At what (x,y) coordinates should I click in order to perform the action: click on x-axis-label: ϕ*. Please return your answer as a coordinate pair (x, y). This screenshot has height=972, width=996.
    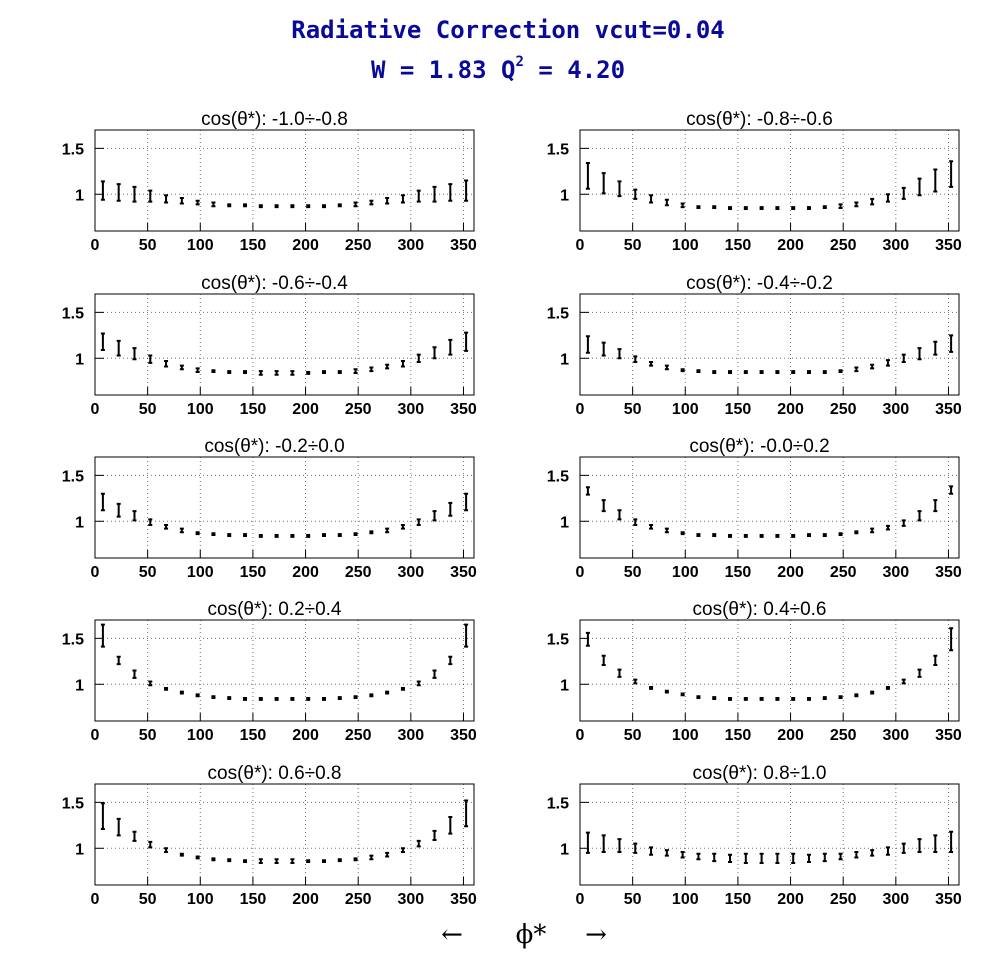
    Looking at the image, I should click on (531, 935).